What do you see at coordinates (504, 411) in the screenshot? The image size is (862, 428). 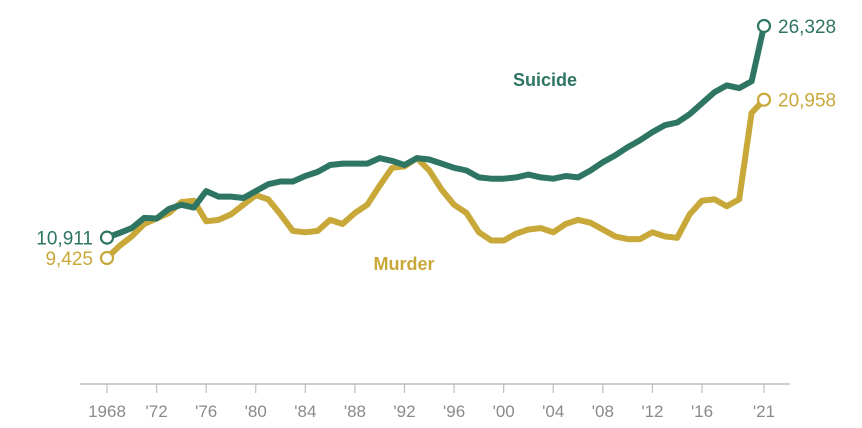 I see `x-tick-label: '00` at bounding box center [504, 411].